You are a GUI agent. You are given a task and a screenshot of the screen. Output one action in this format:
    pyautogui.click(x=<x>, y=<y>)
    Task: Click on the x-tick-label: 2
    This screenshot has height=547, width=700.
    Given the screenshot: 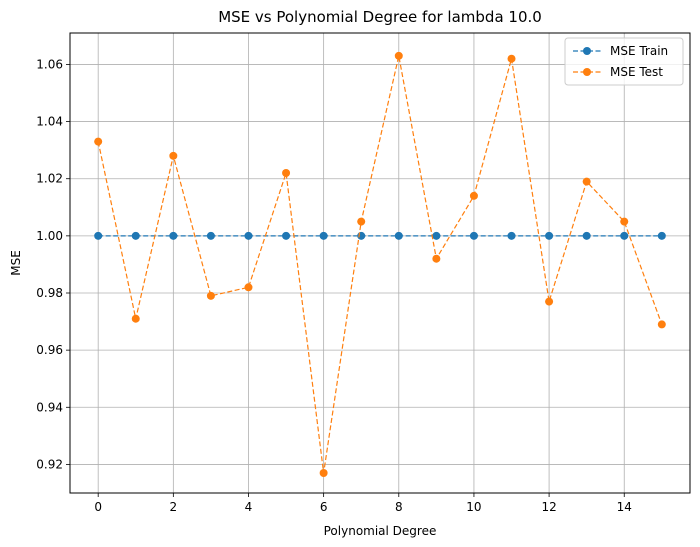 What is the action you would take?
    pyautogui.click(x=174, y=507)
    